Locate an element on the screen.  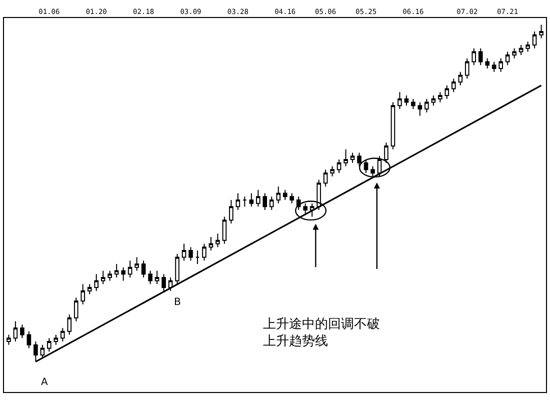
annotation: B is located at coordinates (177, 302).